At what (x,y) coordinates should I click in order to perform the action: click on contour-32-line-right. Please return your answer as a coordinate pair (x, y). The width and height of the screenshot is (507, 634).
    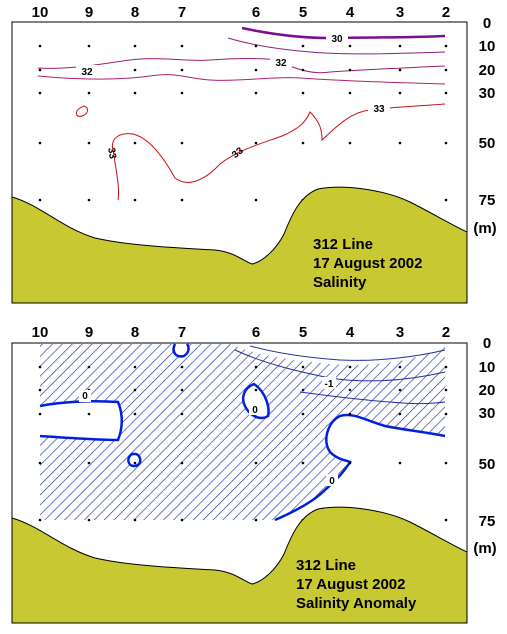
    Looking at the image, I should click on (367, 69).